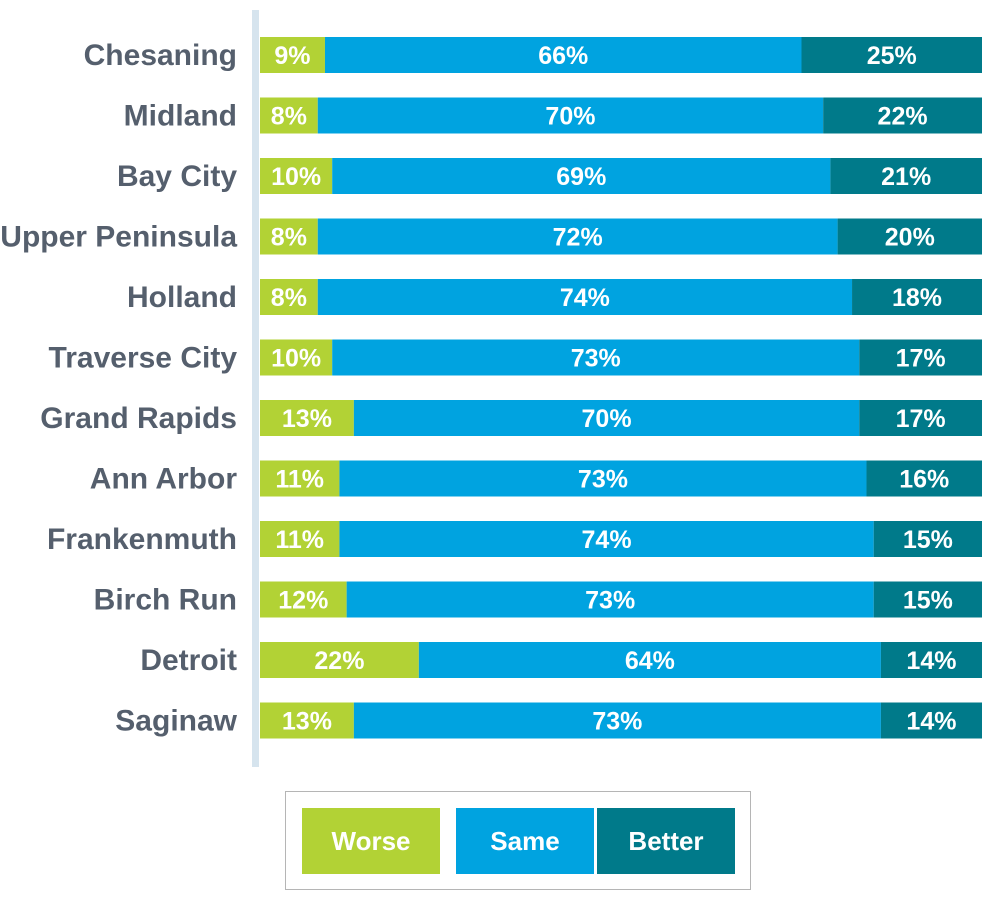 This screenshot has width=1005, height=900. I want to click on category-label: Chesaning, so click(160, 55).